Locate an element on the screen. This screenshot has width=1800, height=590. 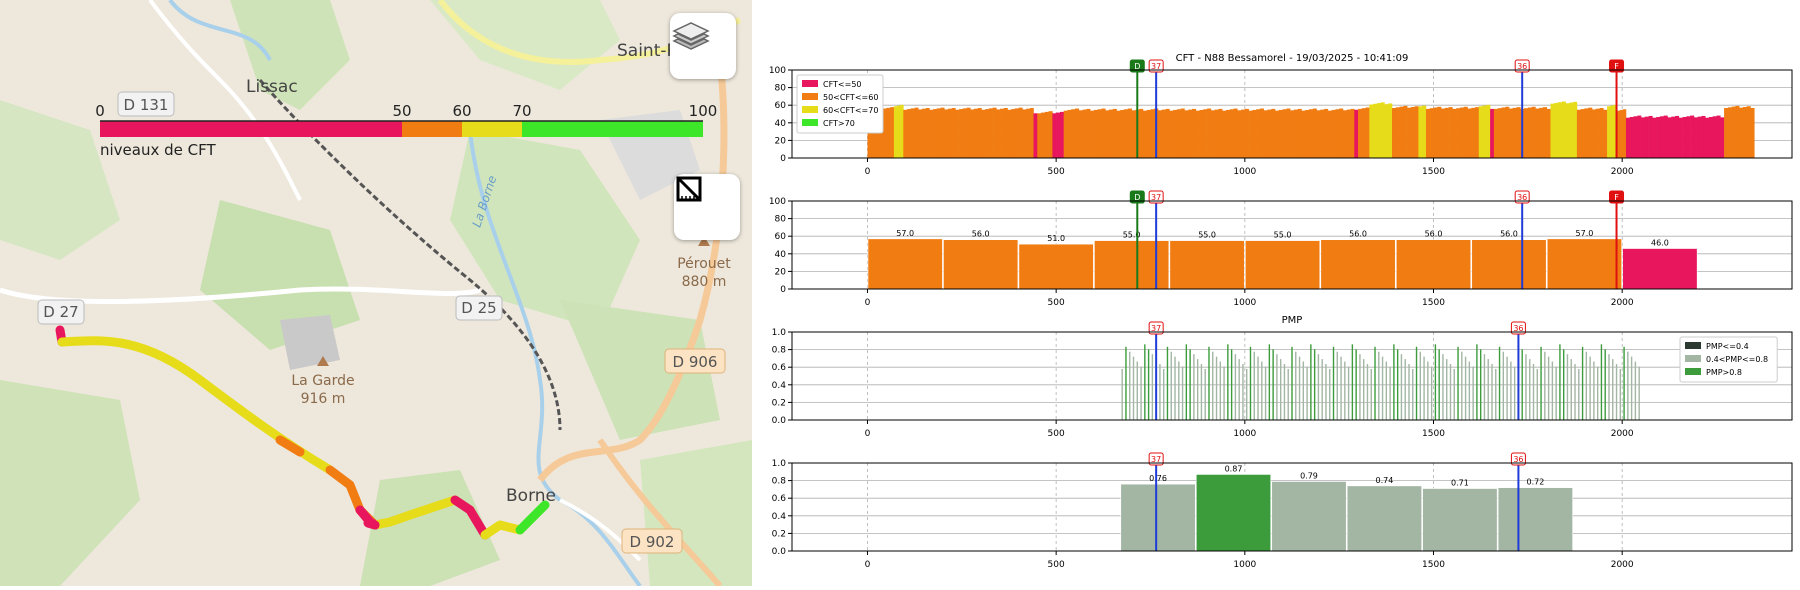
bar-value-label: 0.76 is located at coordinates (1158, 478).